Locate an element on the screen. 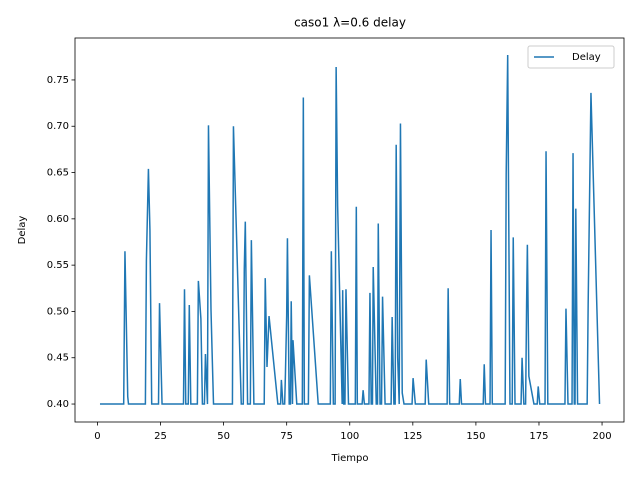 This screenshot has height=480, width=640. y-tick-label: 0.45 is located at coordinates (58, 358).